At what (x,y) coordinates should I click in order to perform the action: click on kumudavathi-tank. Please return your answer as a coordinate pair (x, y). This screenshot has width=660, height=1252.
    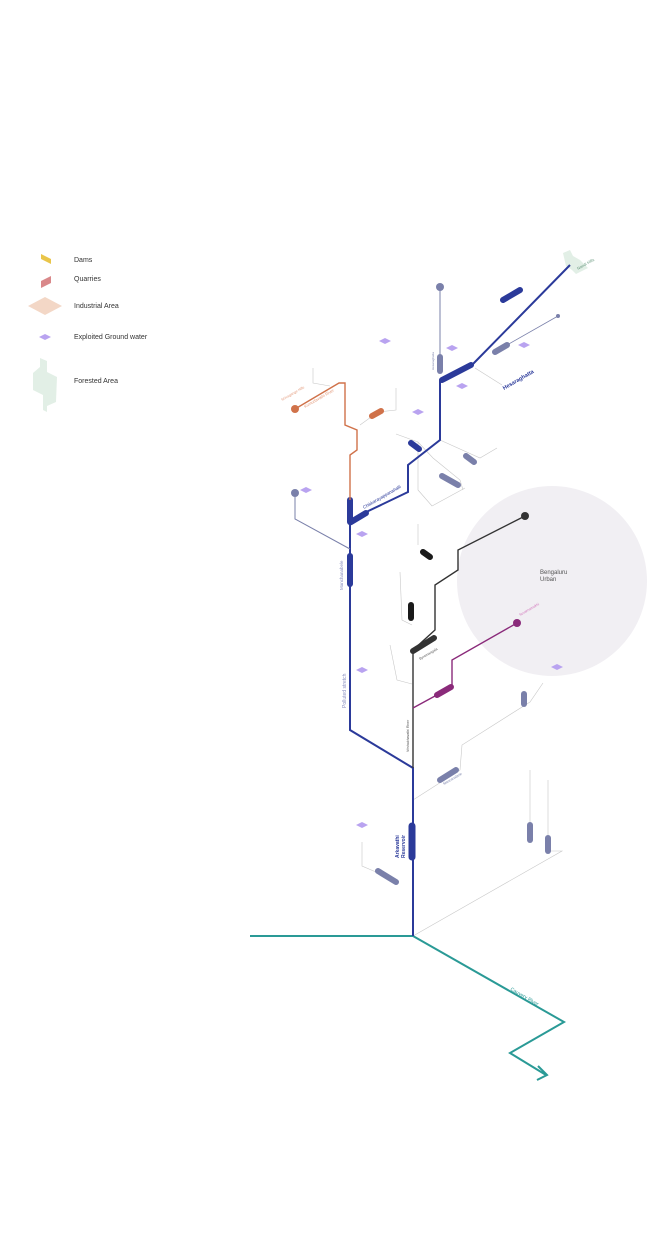
    Looking at the image, I should click on (376, 413).